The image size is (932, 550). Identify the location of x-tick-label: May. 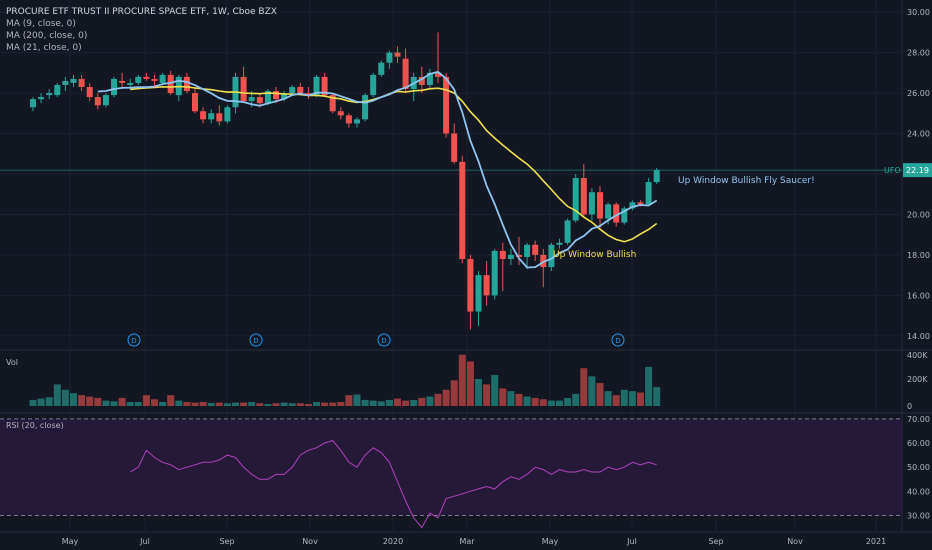
(550, 541).